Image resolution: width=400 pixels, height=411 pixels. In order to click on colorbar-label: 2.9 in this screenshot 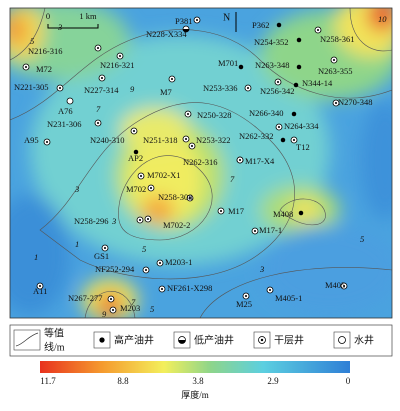, I will do `click(273, 381)`.